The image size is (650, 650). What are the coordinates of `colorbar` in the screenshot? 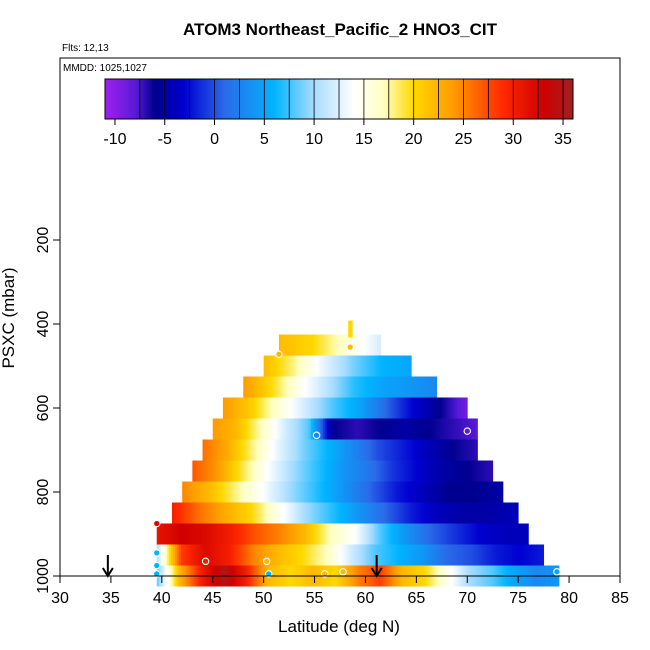 It's located at (339, 99).